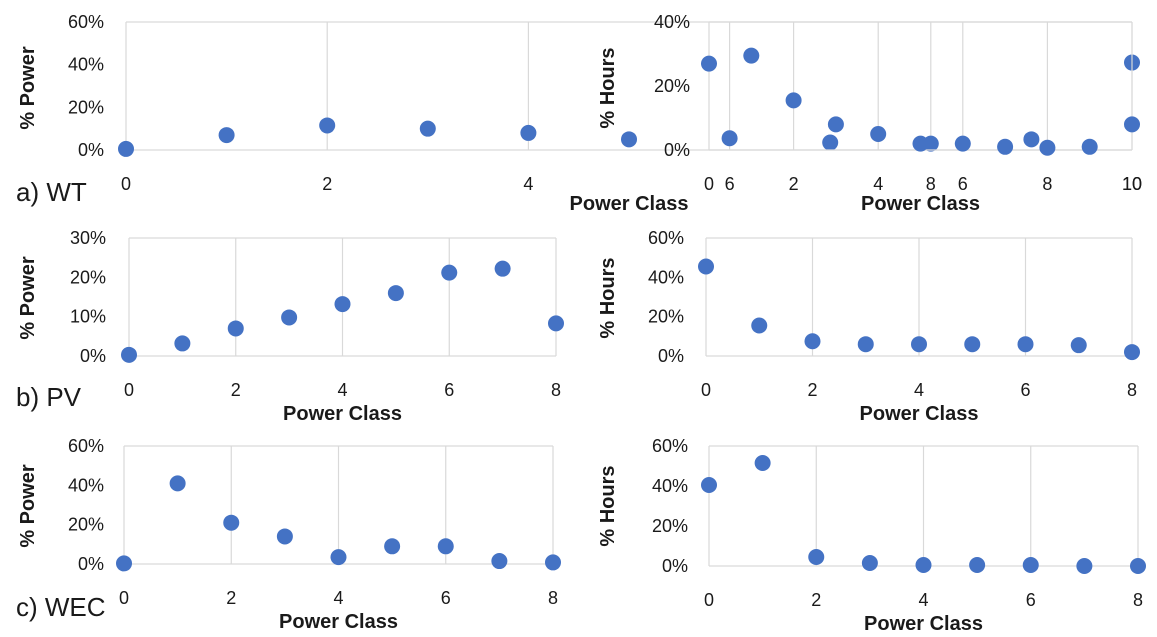 The image size is (1157, 637). What do you see at coordinates (28, 88) in the screenshot?
I see `chart-1-y-axis-title: % Power` at bounding box center [28, 88].